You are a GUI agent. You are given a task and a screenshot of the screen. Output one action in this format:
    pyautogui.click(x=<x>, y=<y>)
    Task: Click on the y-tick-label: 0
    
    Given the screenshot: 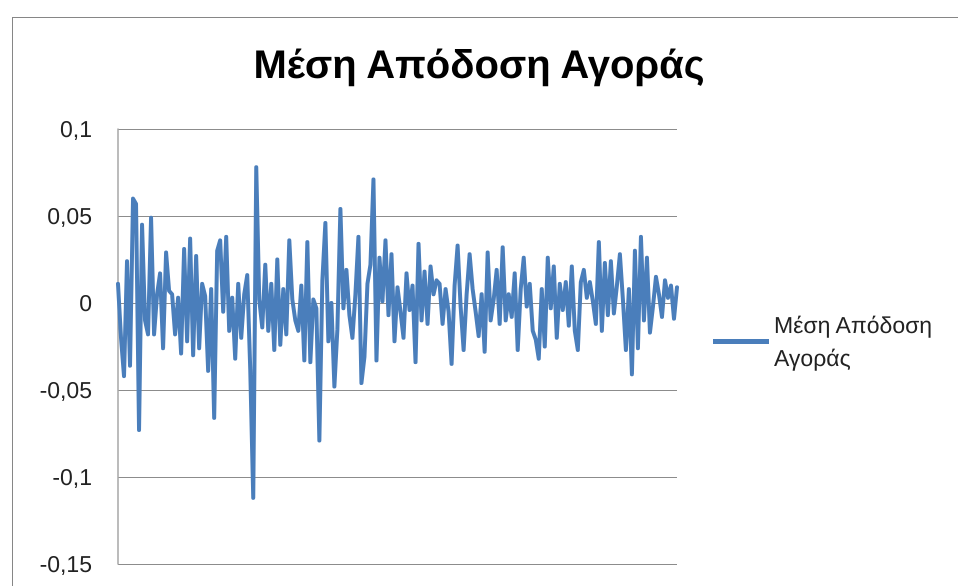 What is the action you would take?
    pyautogui.click(x=85, y=303)
    